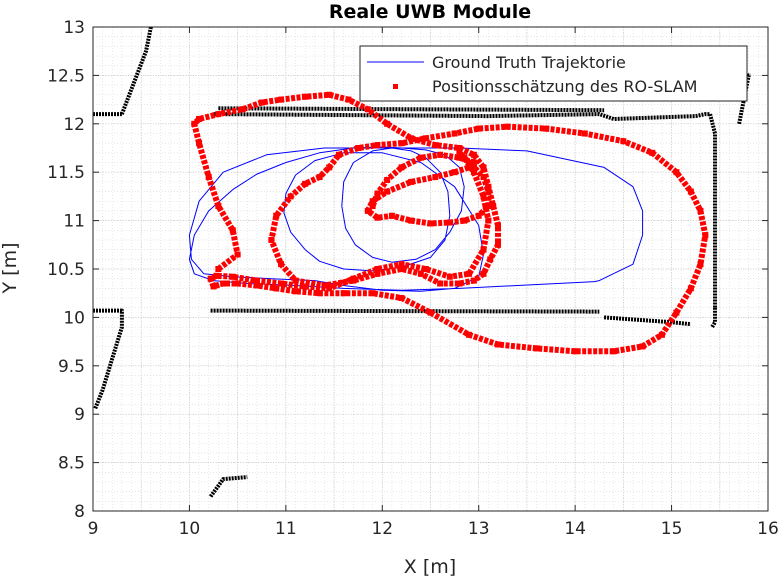 This screenshot has height=578, width=782. What do you see at coordinates (93, 529) in the screenshot?
I see `x-tick-label: 9` at bounding box center [93, 529].